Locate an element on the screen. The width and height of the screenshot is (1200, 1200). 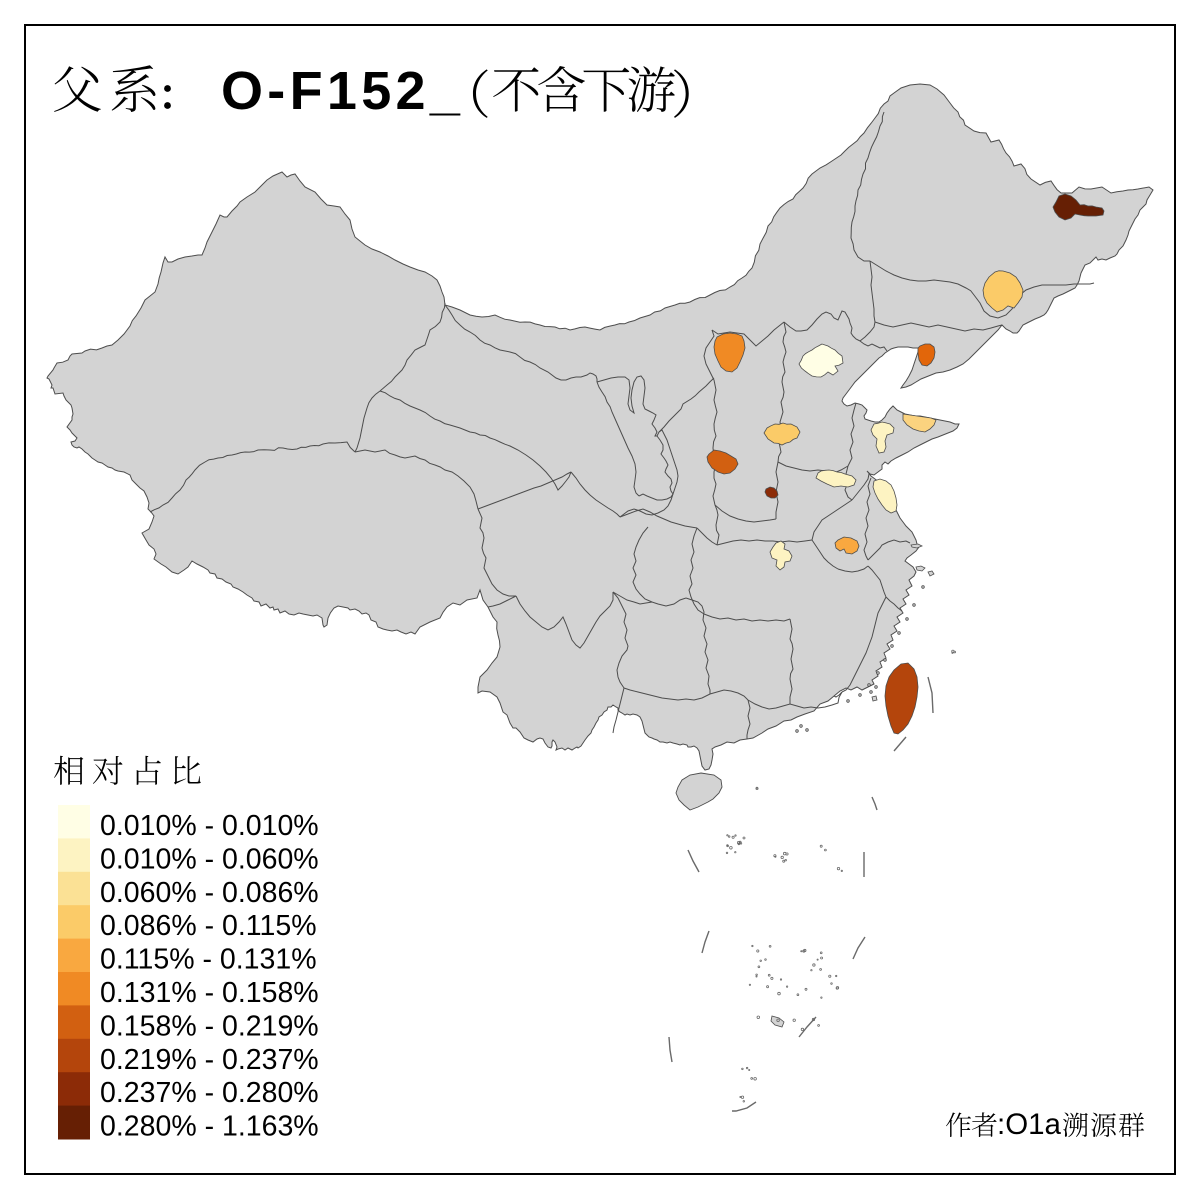
svg-text: 0.219% - 0.237% is located at coordinates (209, 1060).